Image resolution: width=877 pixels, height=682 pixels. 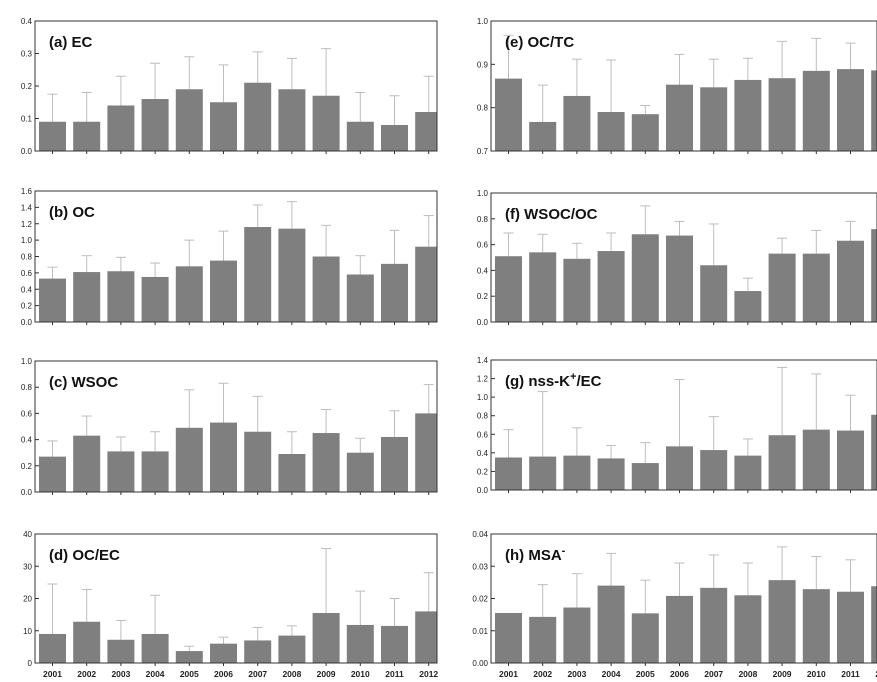 I want to click on x-tick-label: 2003, so click(x=576, y=674).